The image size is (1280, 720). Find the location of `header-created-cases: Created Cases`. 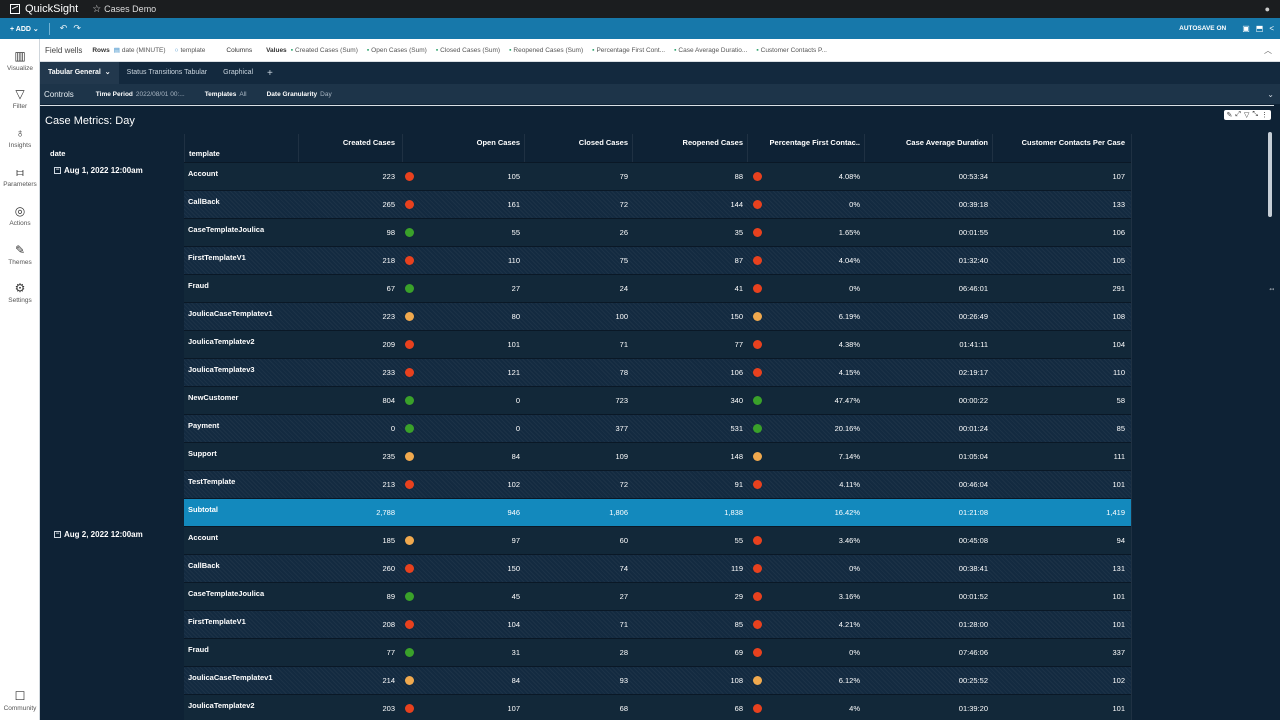

header-created-cases: Created Cases is located at coordinates (368, 142).